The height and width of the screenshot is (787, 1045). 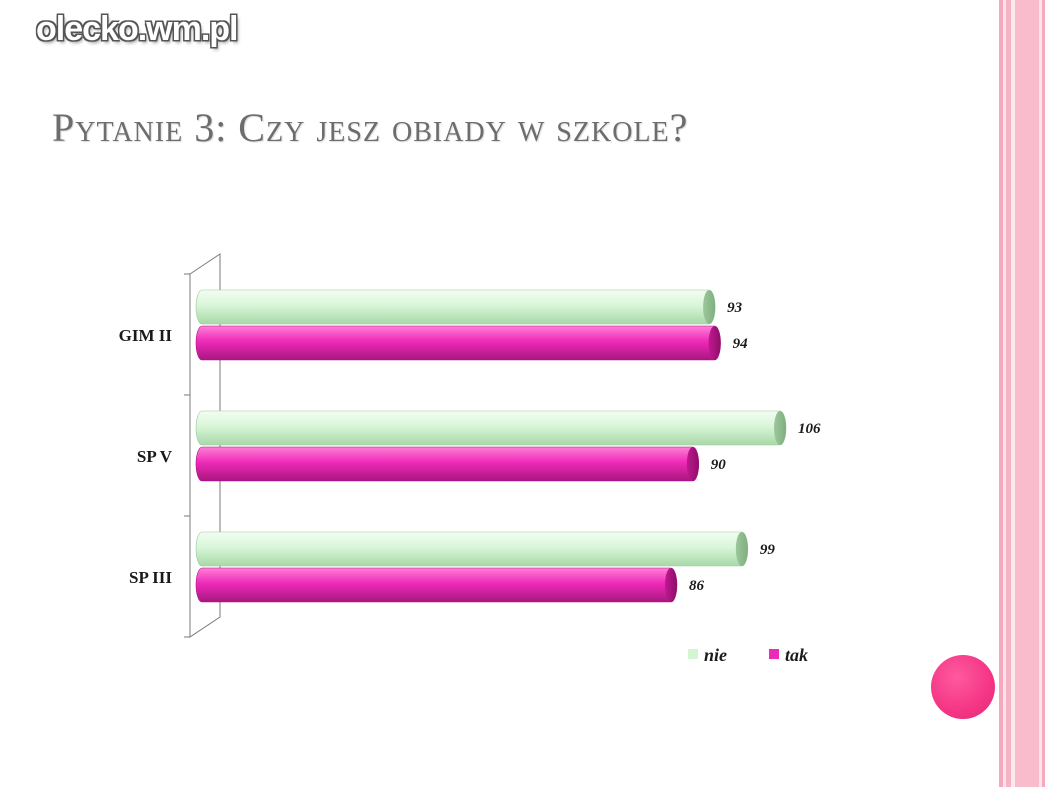 What do you see at coordinates (719, 465) in the screenshot?
I see `data-label: 90` at bounding box center [719, 465].